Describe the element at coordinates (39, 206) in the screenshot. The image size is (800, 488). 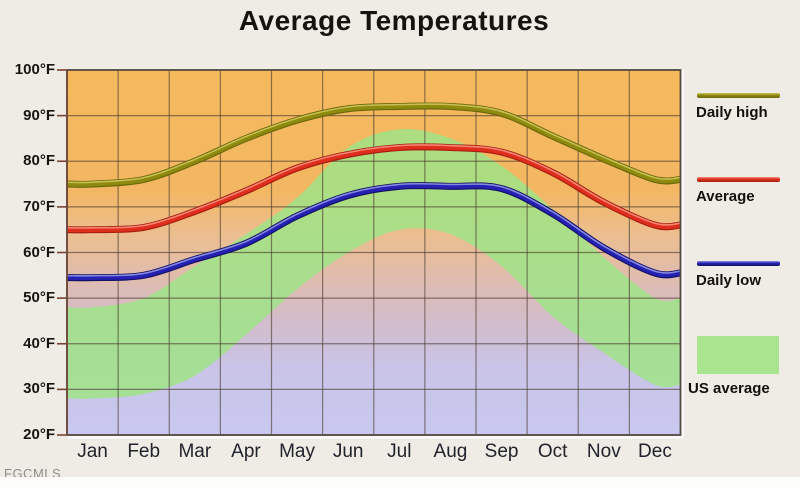
I see `y-axis-label: 70°F` at that location.